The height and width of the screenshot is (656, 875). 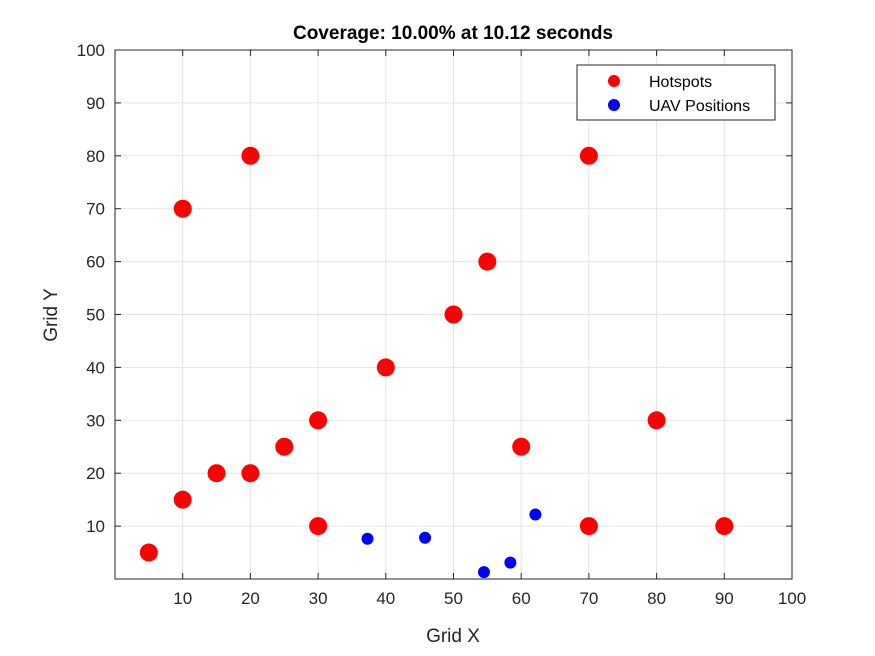 I want to click on x-tick-label: 90, so click(x=724, y=598).